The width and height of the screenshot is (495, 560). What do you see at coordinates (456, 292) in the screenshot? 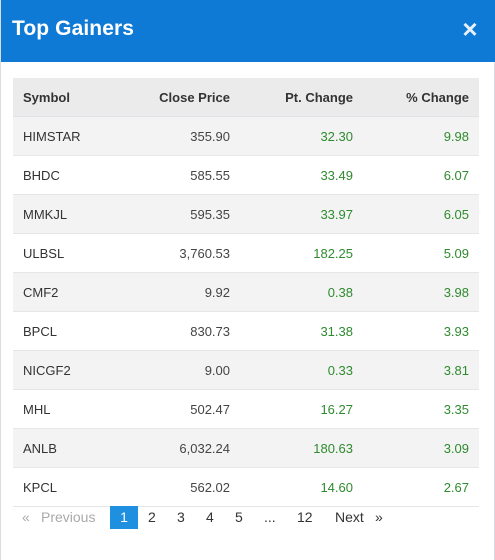
I see `cell-pct-change: 3.98` at bounding box center [456, 292].